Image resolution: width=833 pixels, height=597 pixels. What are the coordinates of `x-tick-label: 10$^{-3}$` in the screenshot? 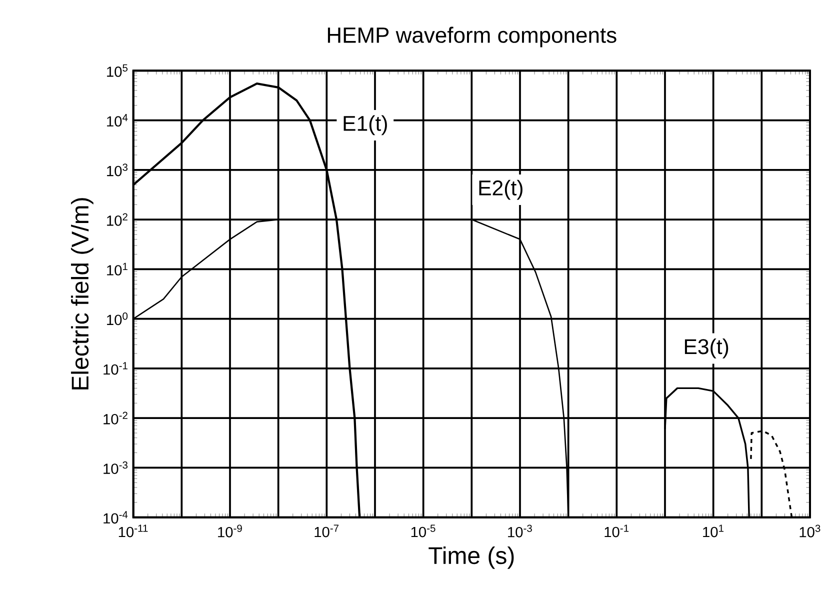 It's located at (520, 531).